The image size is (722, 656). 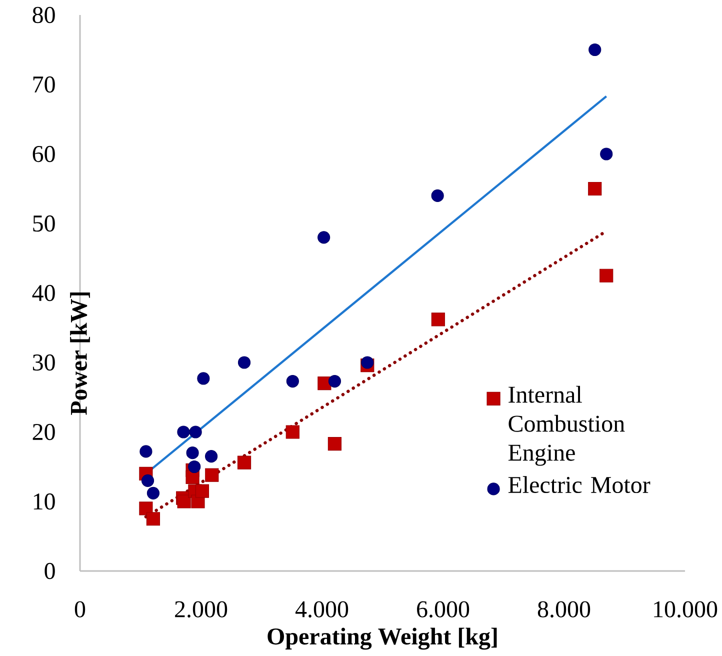 What do you see at coordinates (49, 571) in the screenshot?
I see `y-tick-label: 0` at bounding box center [49, 571].